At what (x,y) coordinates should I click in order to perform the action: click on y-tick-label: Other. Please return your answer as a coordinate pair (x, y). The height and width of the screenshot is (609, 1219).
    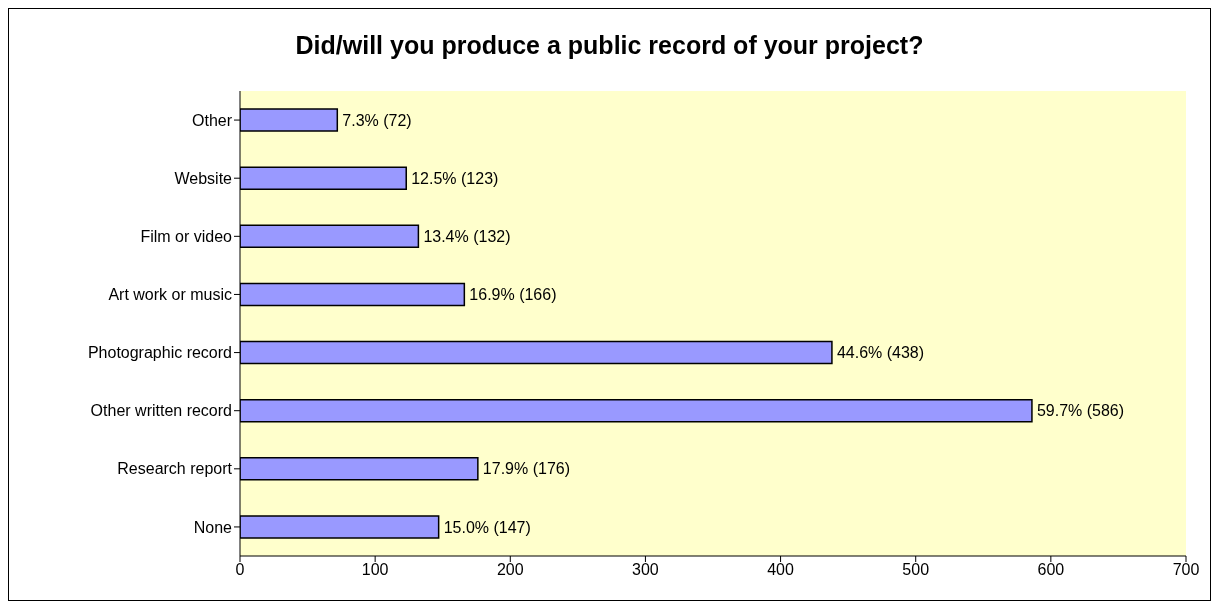
    Looking at the image, I should click on (212, 120).